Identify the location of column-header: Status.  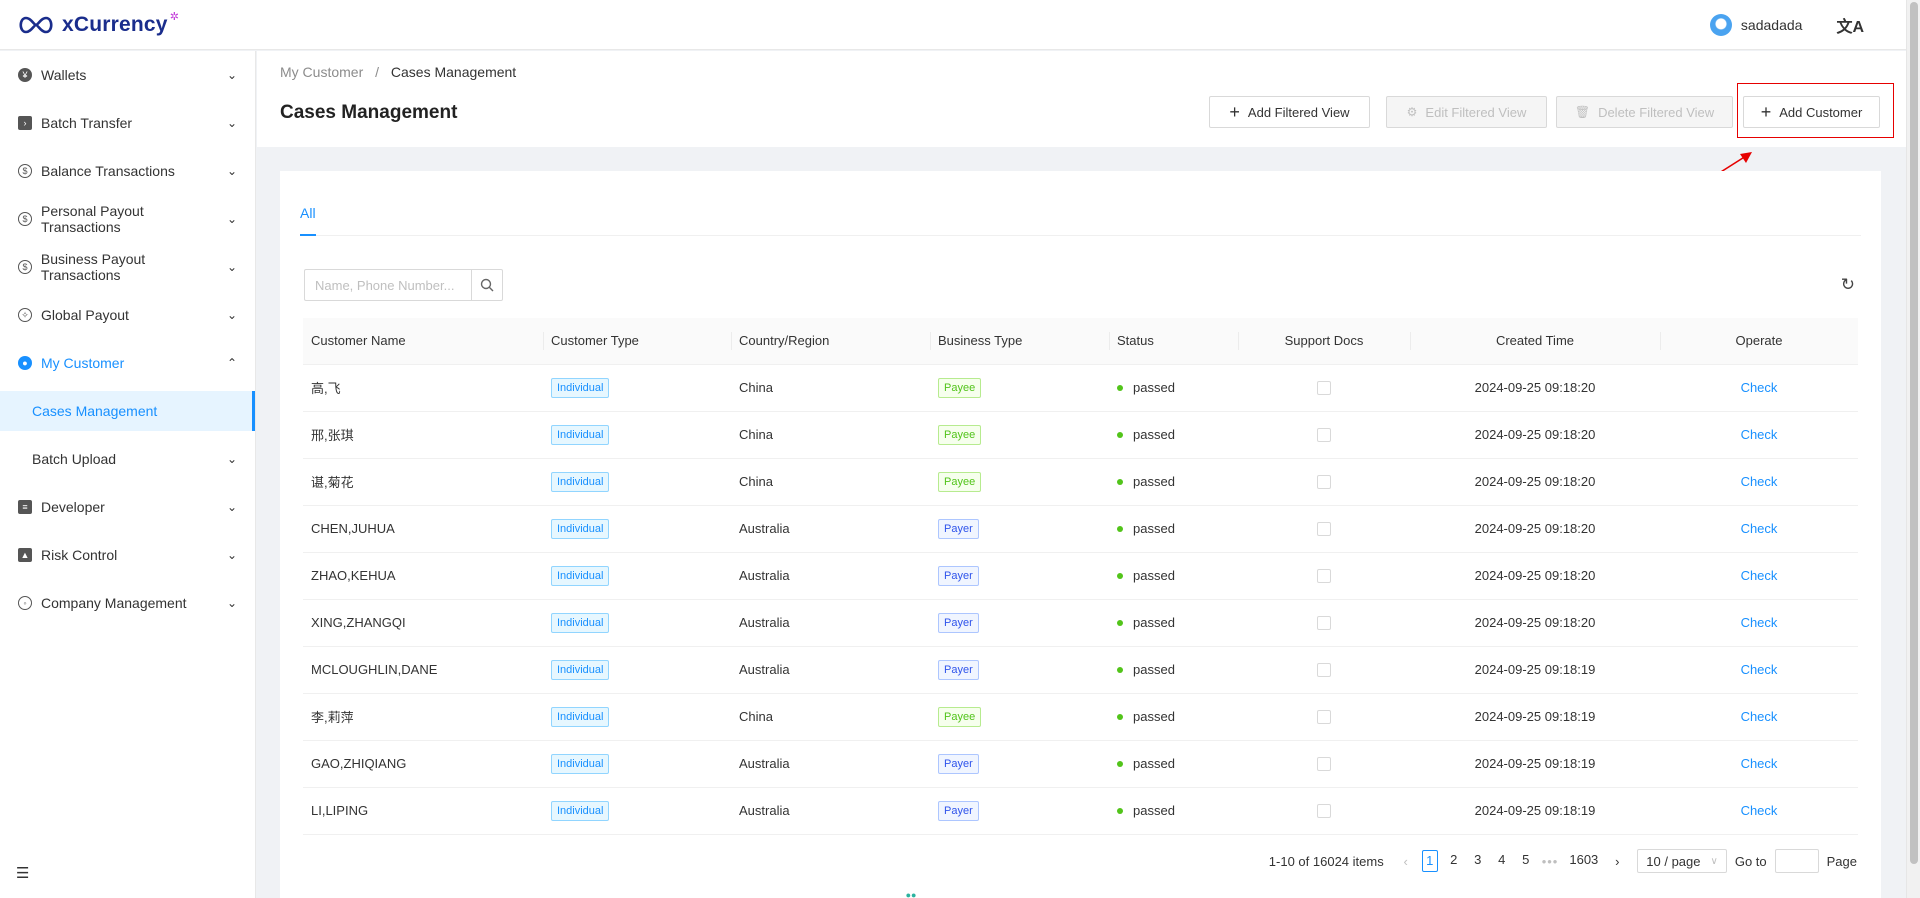
(1173, 341).